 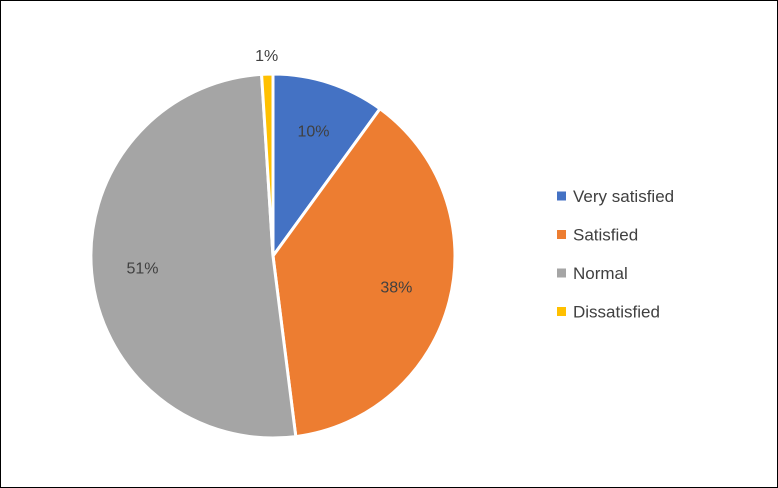 I want to click on data-label-dissatisfied: 1%, so click(x=266, y=56).